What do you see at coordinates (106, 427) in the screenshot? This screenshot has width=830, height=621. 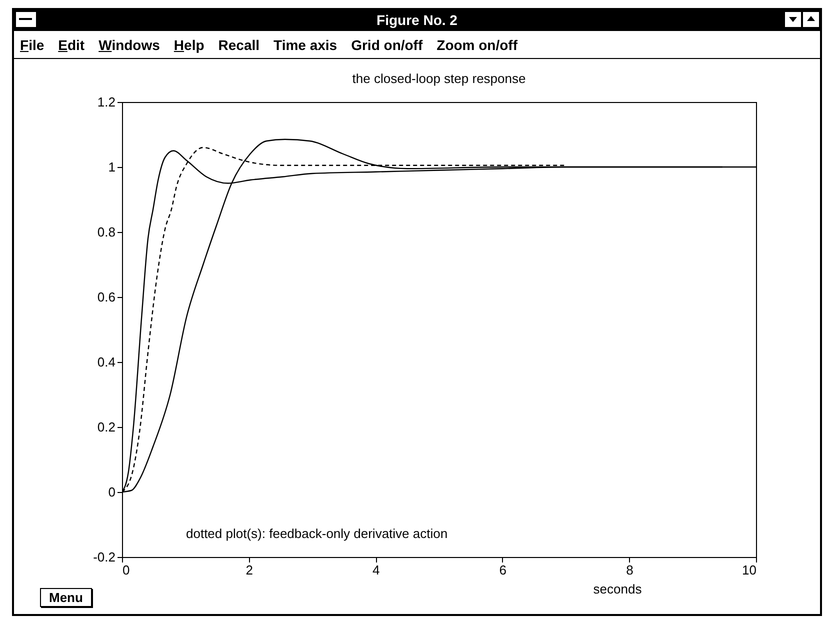 I see `y-tick-label: 0.2` at bounding box center [106, 427].